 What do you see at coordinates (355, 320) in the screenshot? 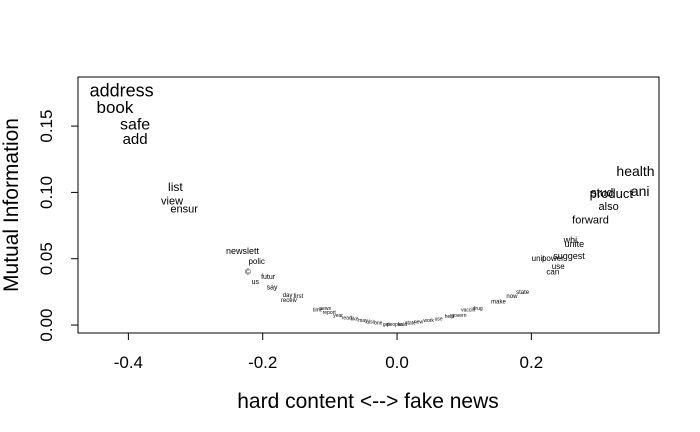
I see `word-label: like` at bounding box center [355, 320].